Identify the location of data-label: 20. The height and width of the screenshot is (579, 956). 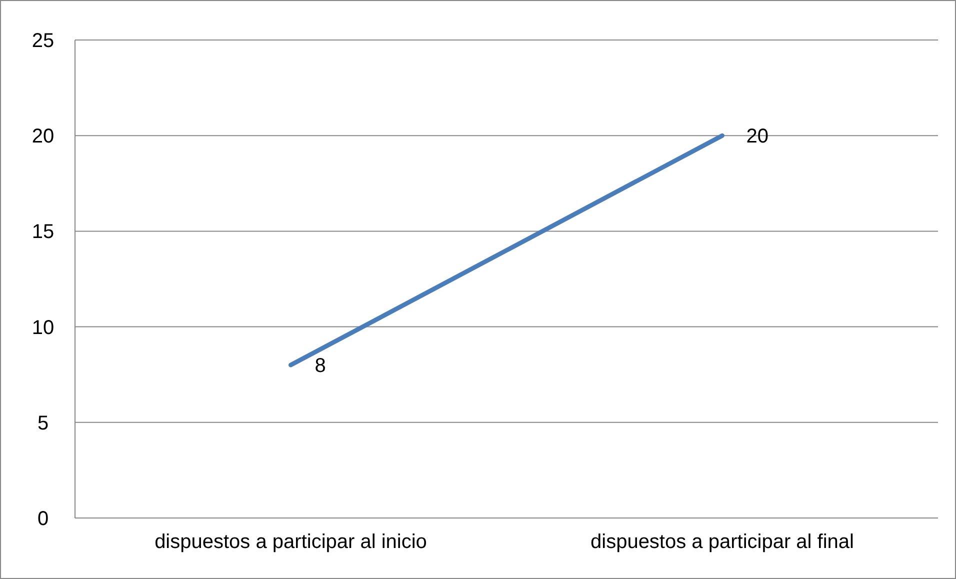
(757, 137).